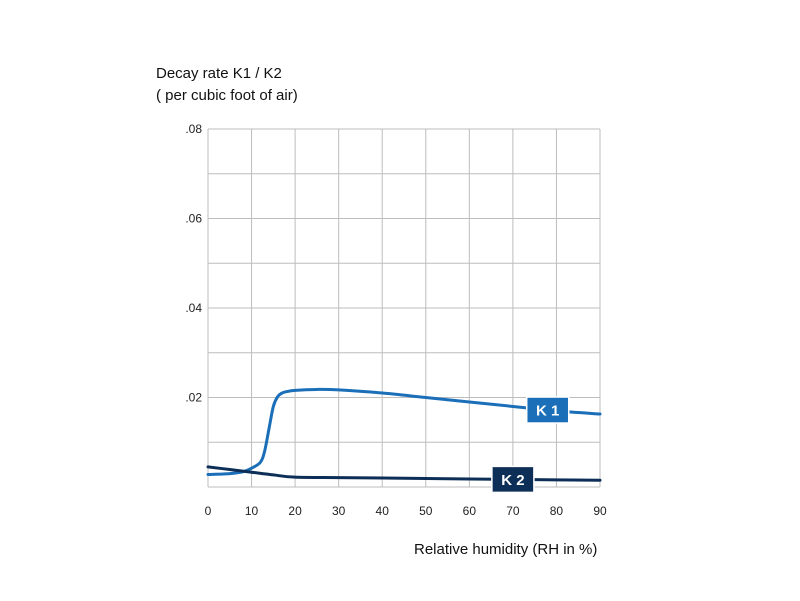  I want to click on y-axis-ticks: .02 .04 .06 .08, so click(193, 263).